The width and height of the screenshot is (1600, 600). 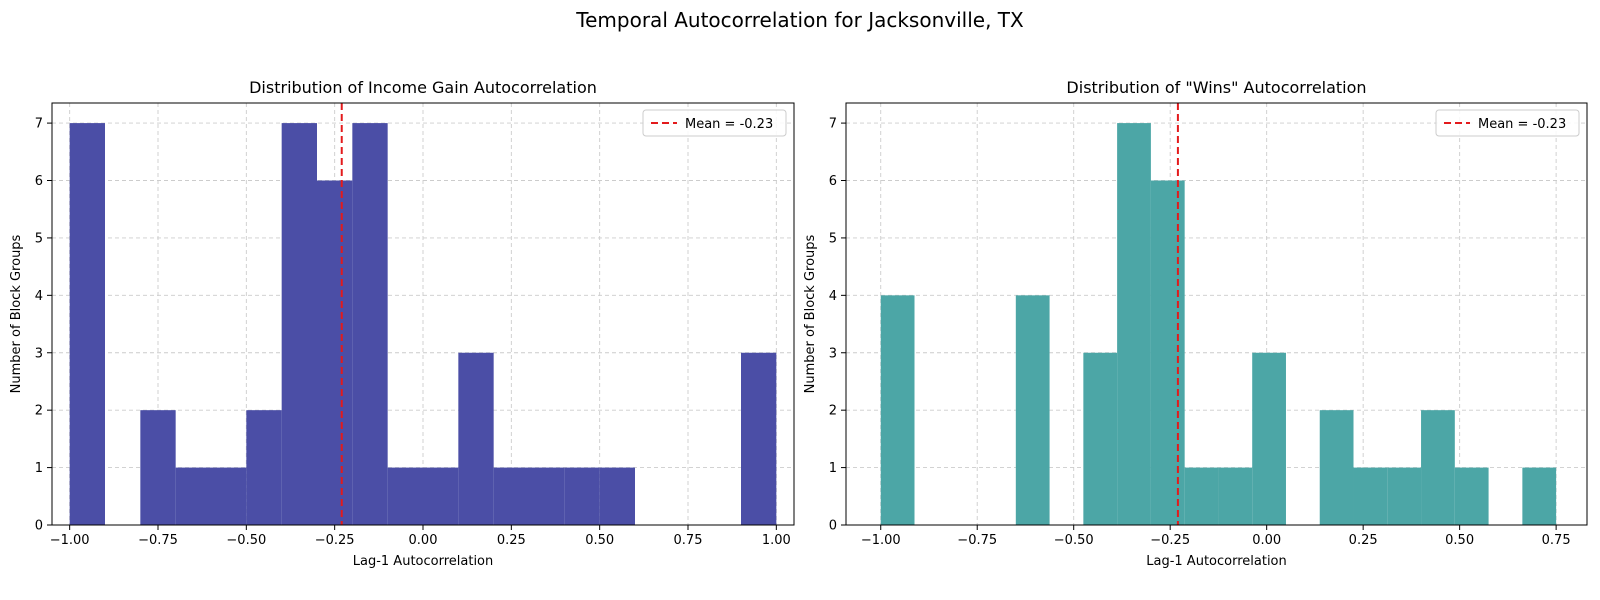 I want to click on x-tick-label: 1.00, so click(x=776, y=540).